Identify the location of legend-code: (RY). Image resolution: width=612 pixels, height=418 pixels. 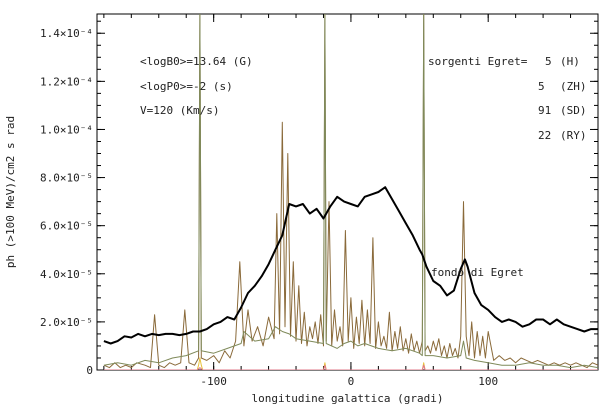
(573, 135).